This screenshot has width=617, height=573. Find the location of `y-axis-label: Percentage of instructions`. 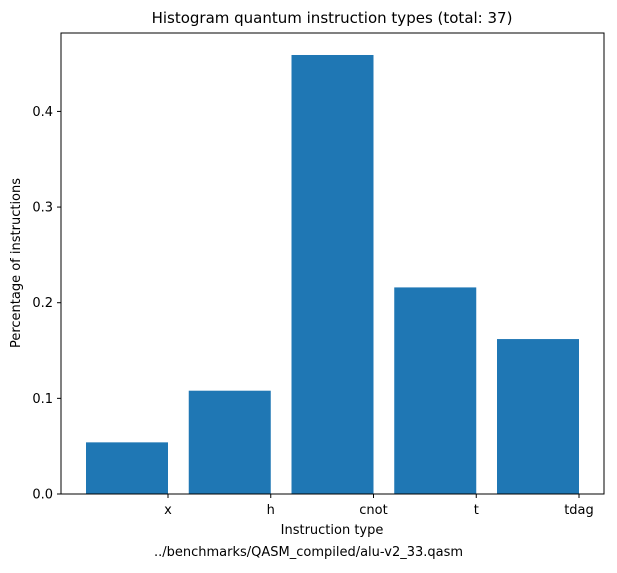

y-axis-label: Percentage of instructions is located at coordinates (16, 263).